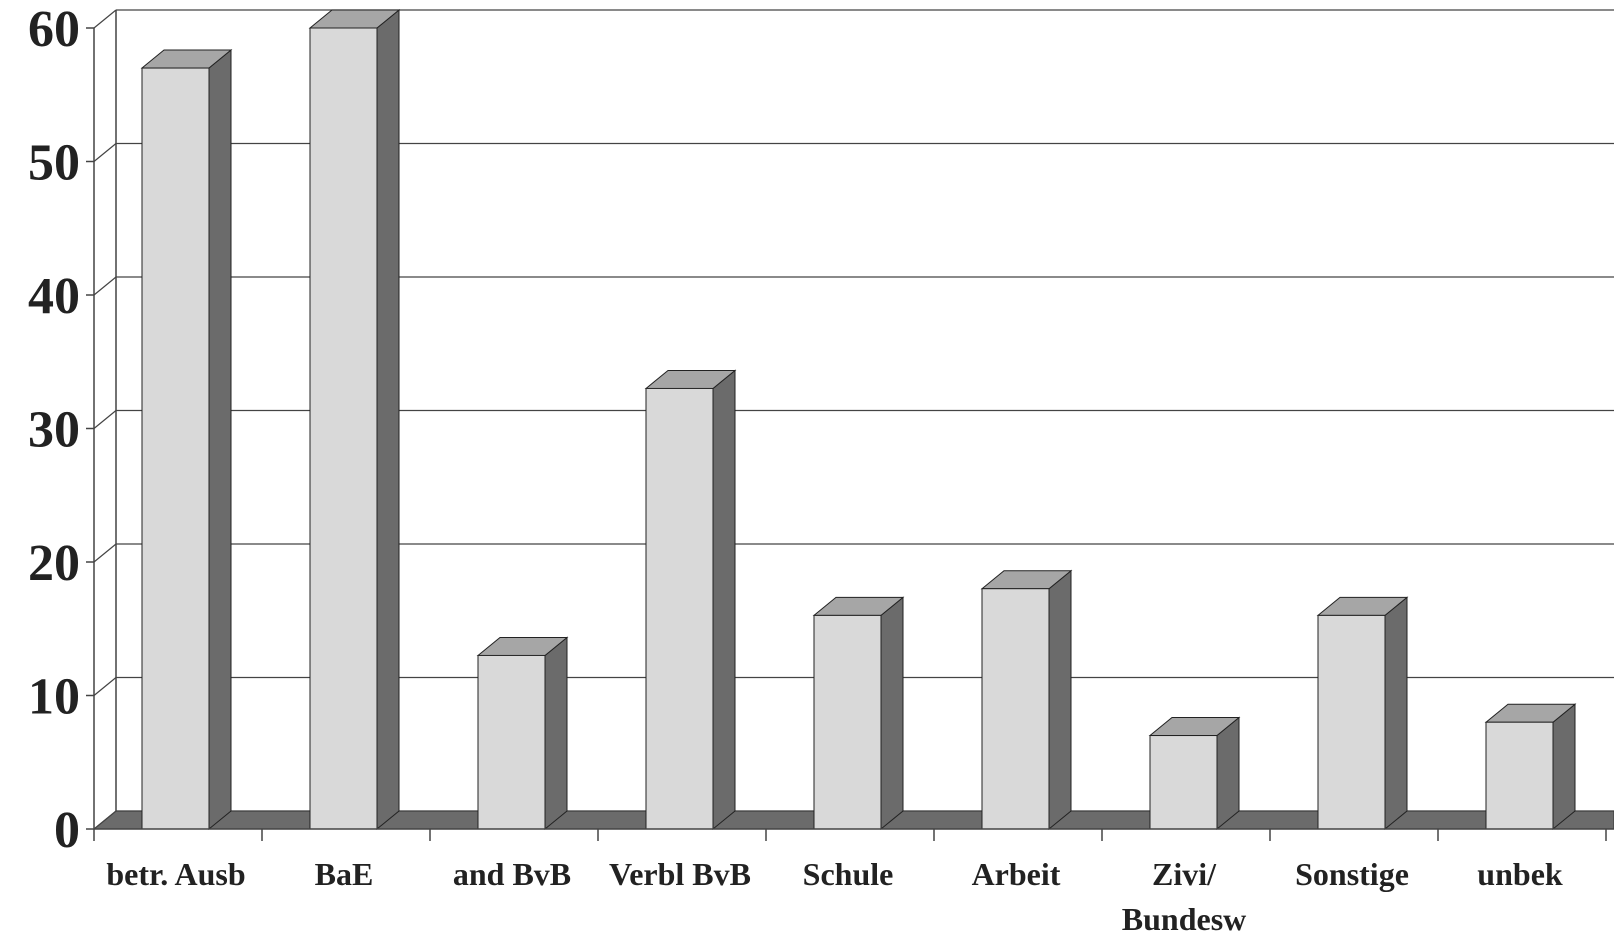  Describe the element at coordinates (848, 874) in the screenshot. I see `x-tick-label: Schule` at that location.